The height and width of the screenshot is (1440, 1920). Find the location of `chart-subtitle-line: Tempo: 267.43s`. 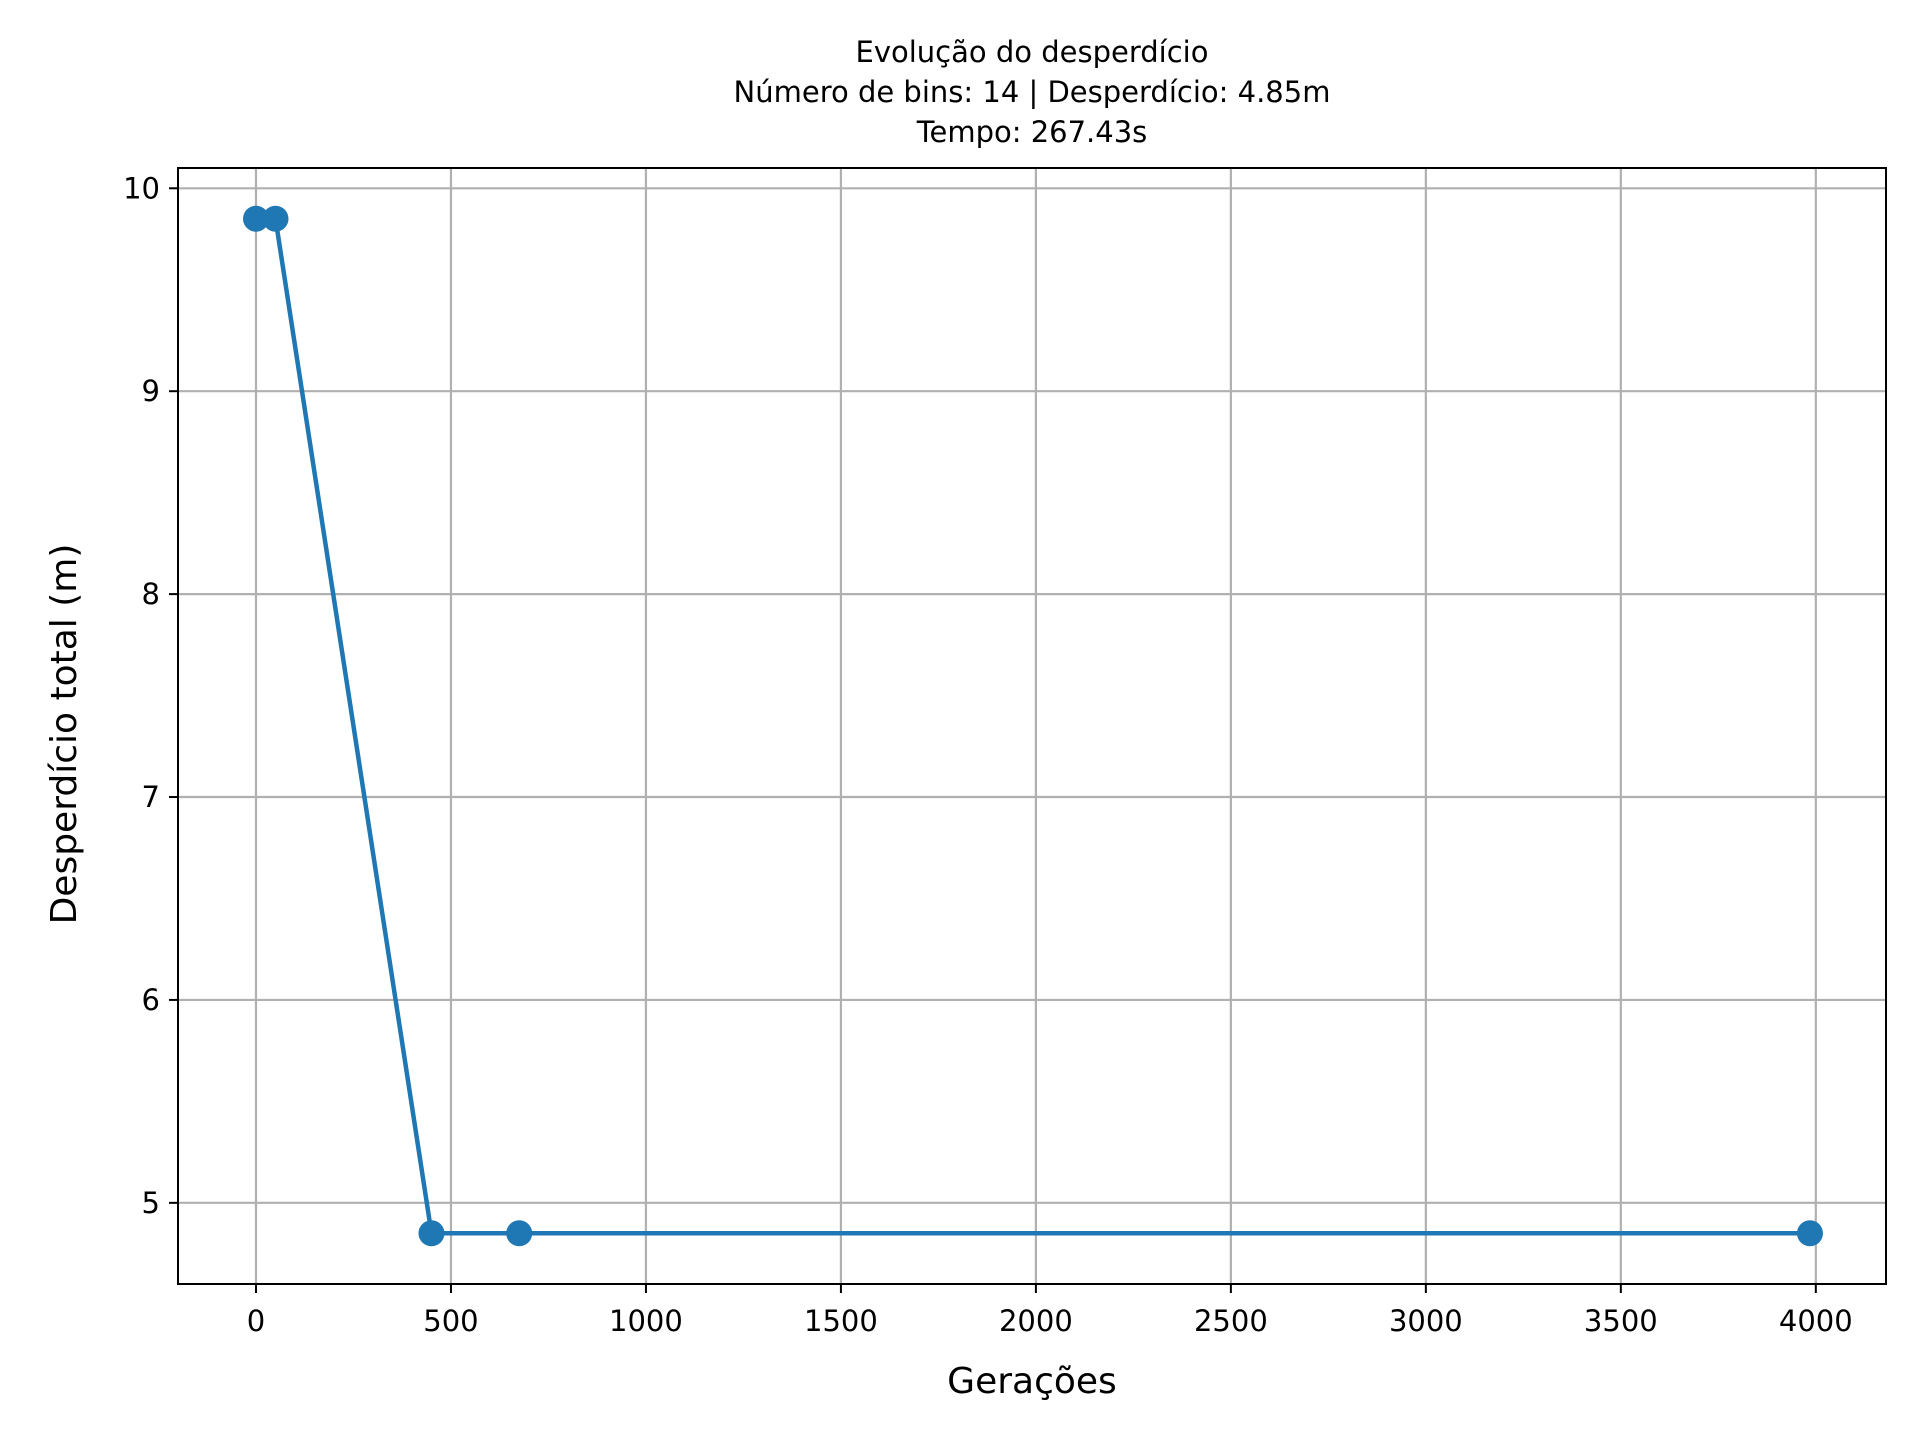

chart-subtitle-line: Tempo: 267.43s is located at coordinates (1032, 132).